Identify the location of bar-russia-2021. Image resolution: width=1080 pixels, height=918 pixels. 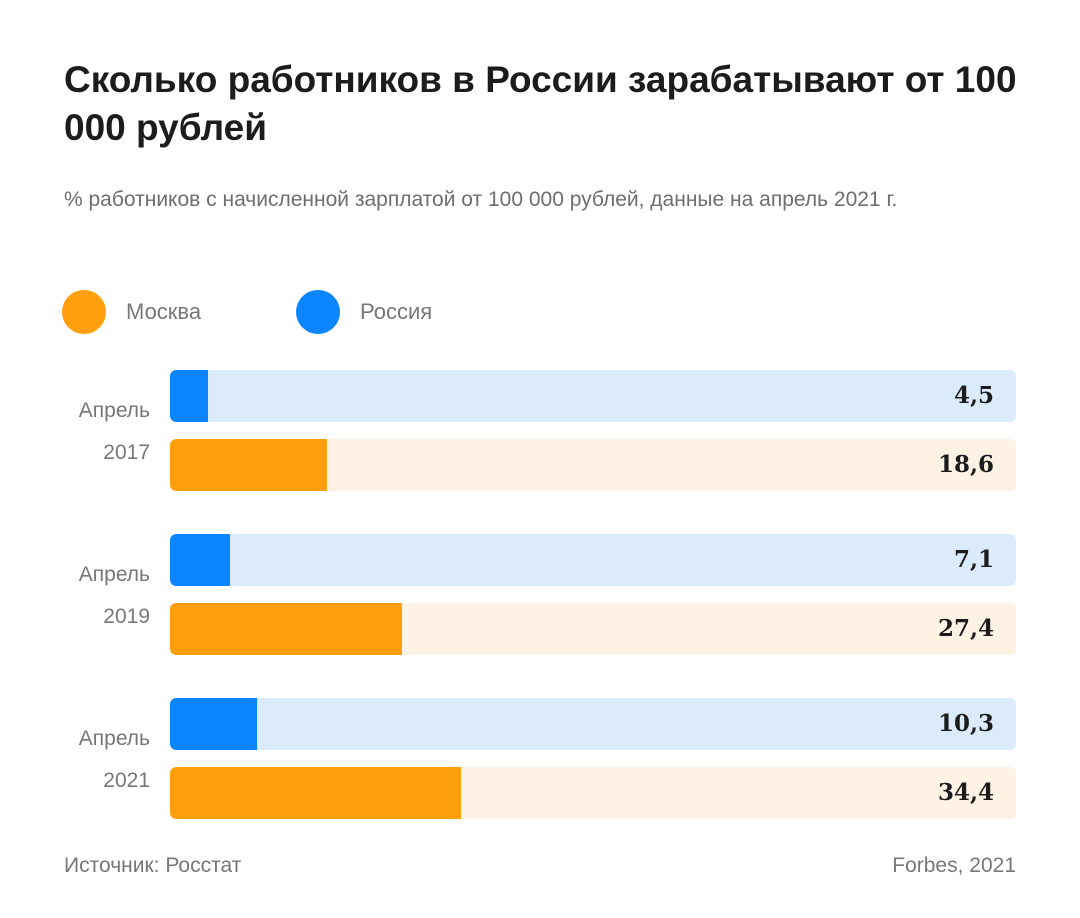
(214, 724).